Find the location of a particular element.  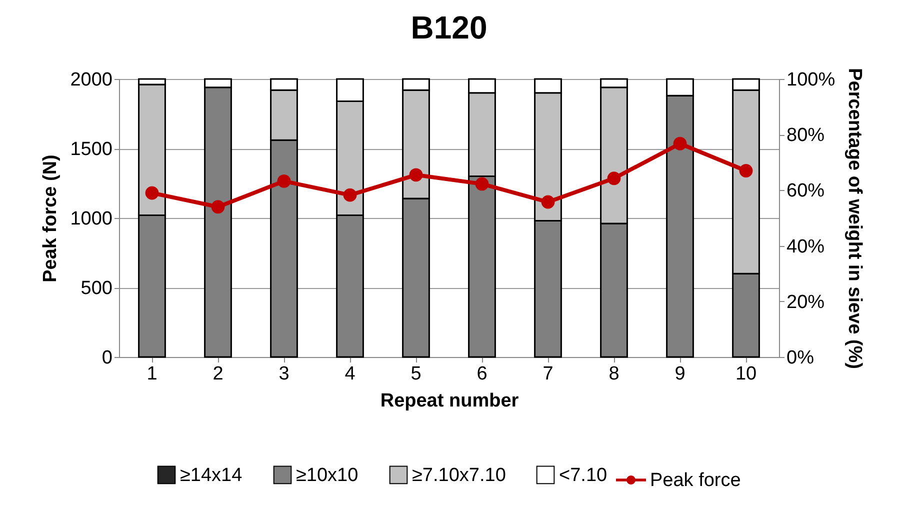

legend-label: <7.10 is located at coordinates (583, 475).